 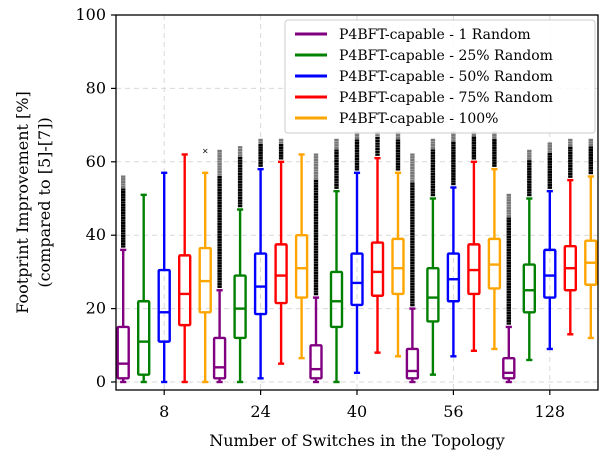 I want to click on y-axis-ticks: 0 20 40 60 80 100, so click(x=95, y=198).